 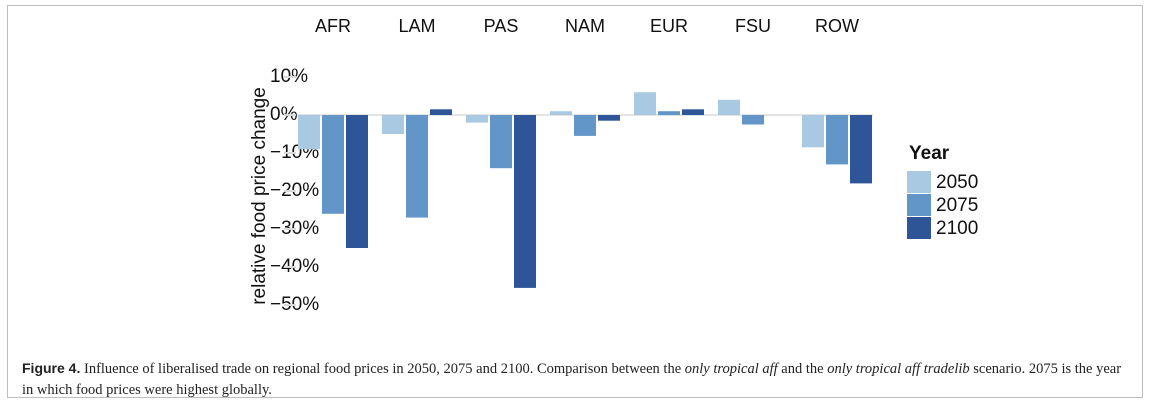 What do you see at coordinates (957, 182) in the screenshot?
I see `legend-label: 2050` at bounding box center [957, 182].